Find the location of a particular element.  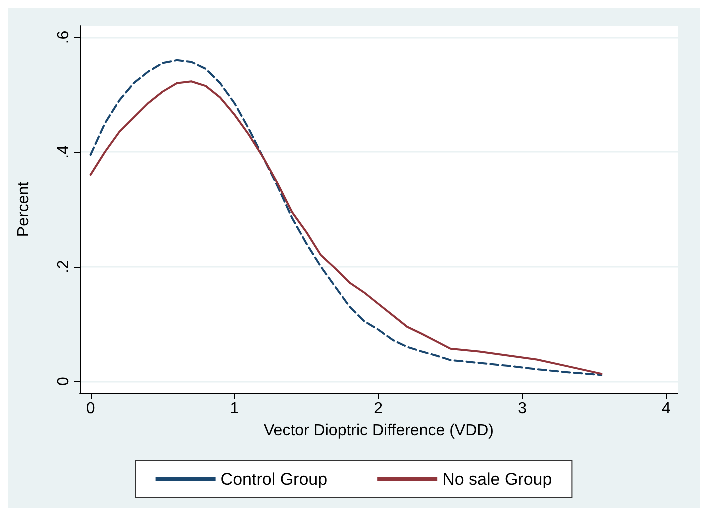

x-tick-label: 3 is located at coordinates (523, 409).